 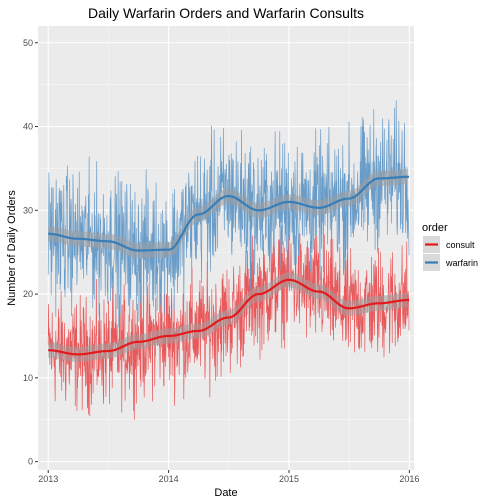 What do you see at coordinates (229, 317) in the screenshot?
I see `smooth-line-consult` at bounding box center [229, 317].